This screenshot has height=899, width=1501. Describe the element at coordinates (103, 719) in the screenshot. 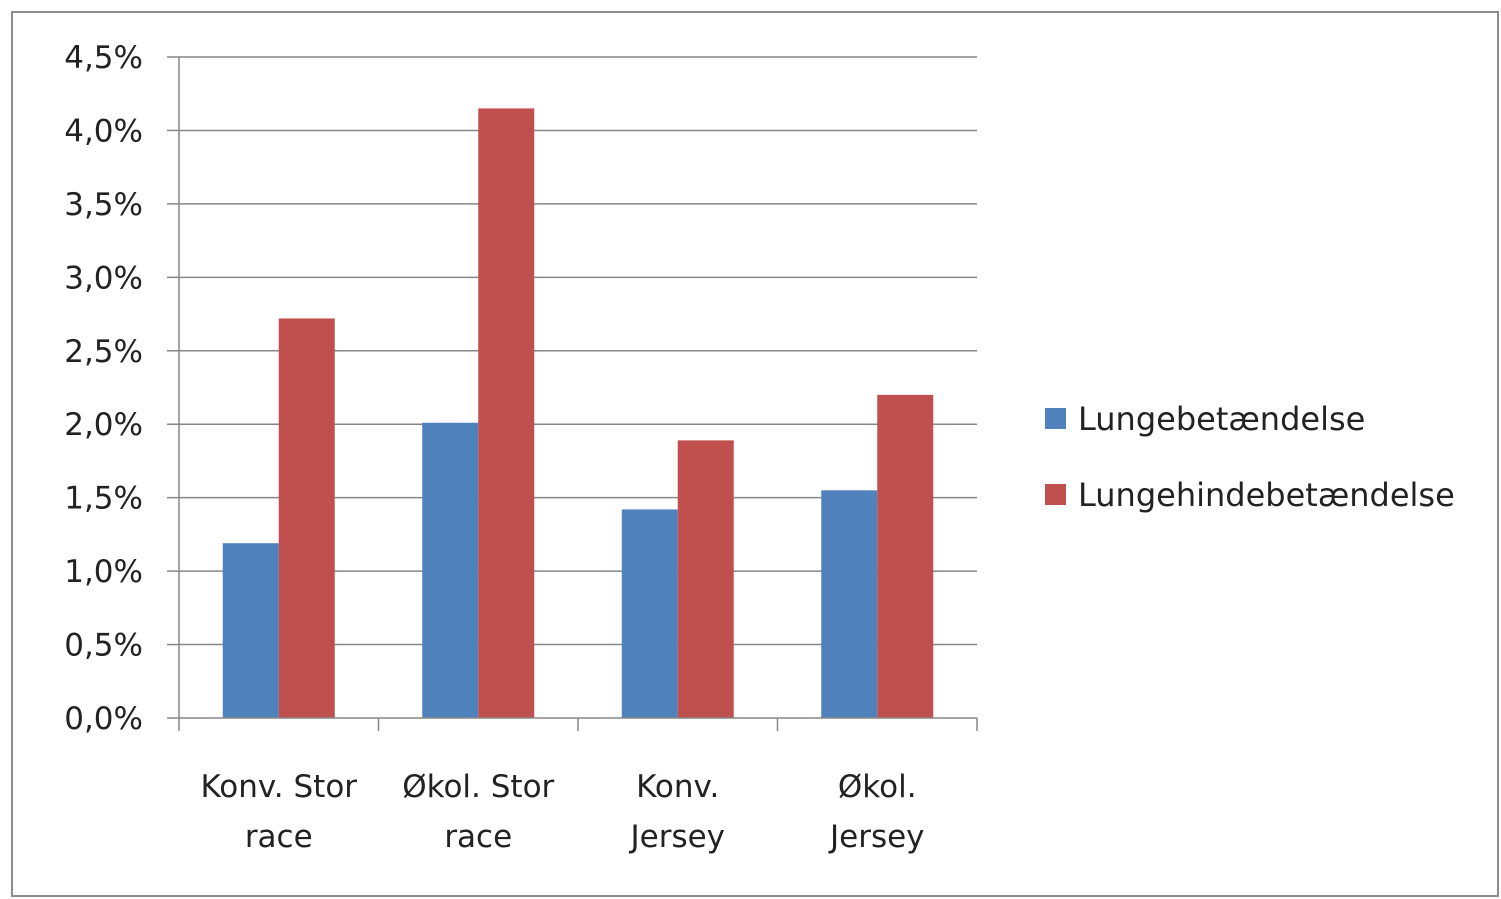

I see `y-tick-label: 0,0%` at that location.